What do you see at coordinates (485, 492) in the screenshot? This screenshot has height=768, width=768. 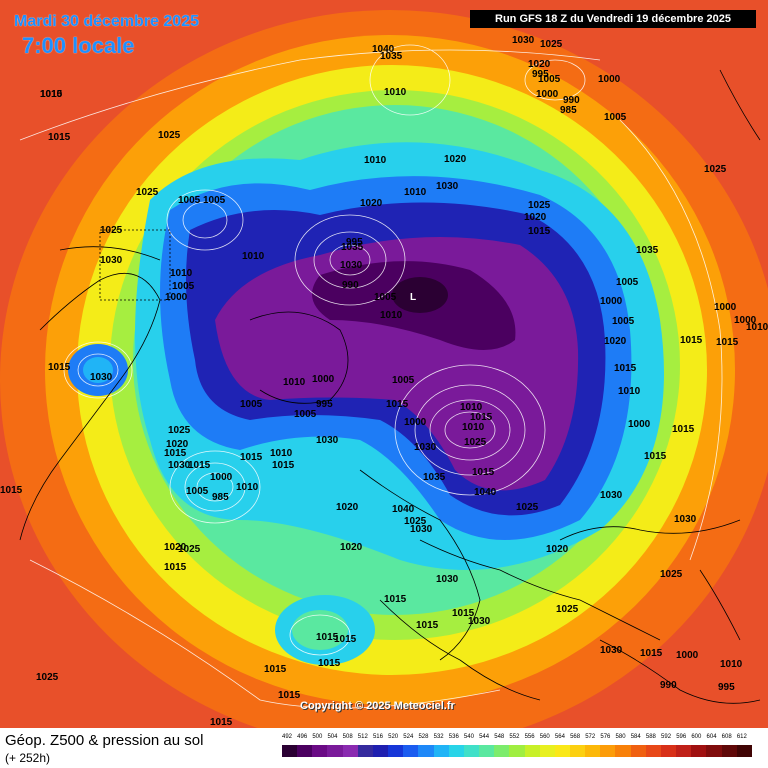 I see `pressure-label: 1040` at bounding box center [485, 492].